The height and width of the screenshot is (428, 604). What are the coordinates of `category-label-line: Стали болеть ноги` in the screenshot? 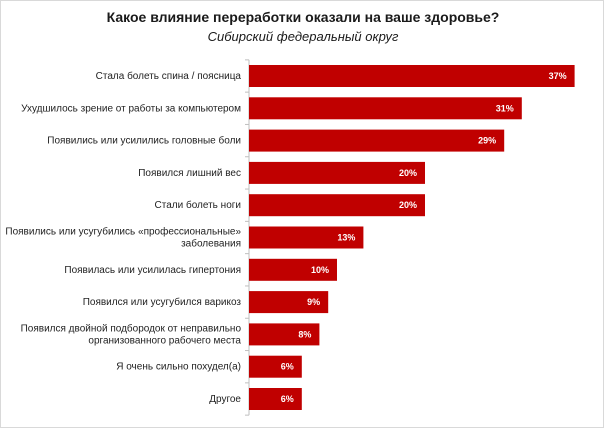 It's located at (198, 205).